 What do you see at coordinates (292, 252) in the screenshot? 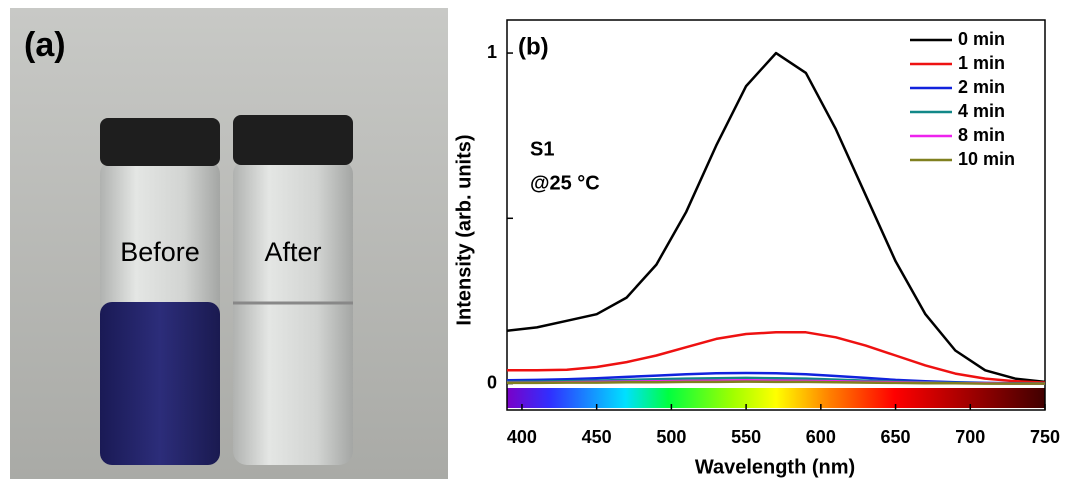
I see `vial-label: After` at bounding box center [292, 252].